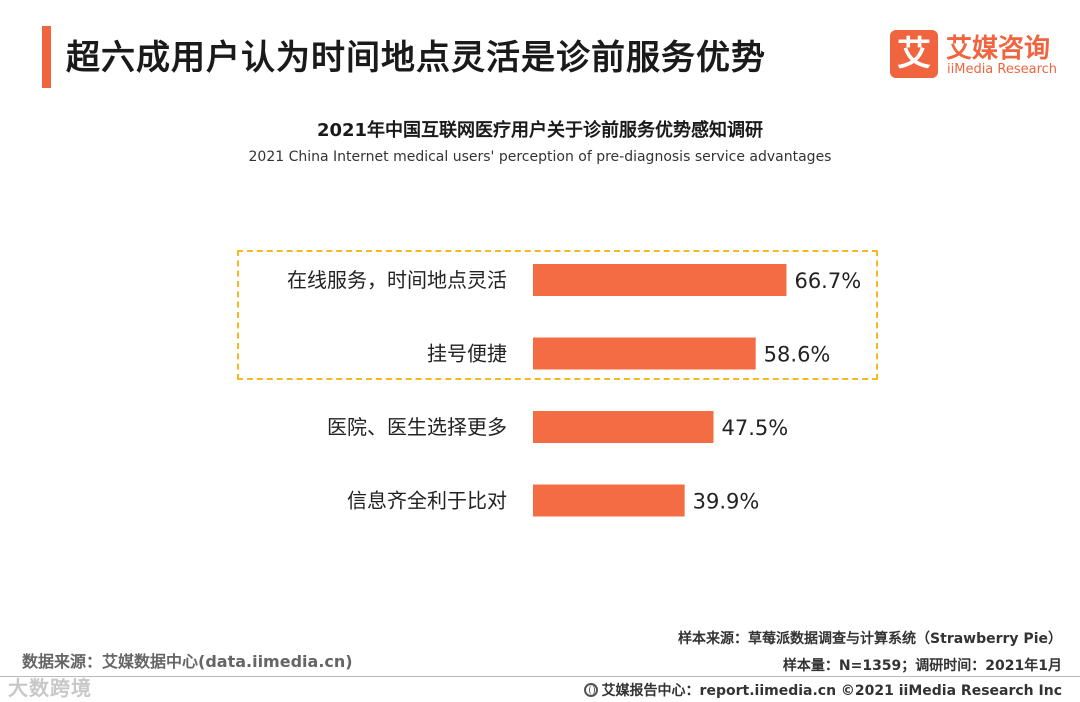 This screenshot has height=702, width=1080. Describe the element at coordinates (922, 666) in the screenshot. I see `sample-info: 样本量：N=1359；调研时间：2021年1月` at that location.